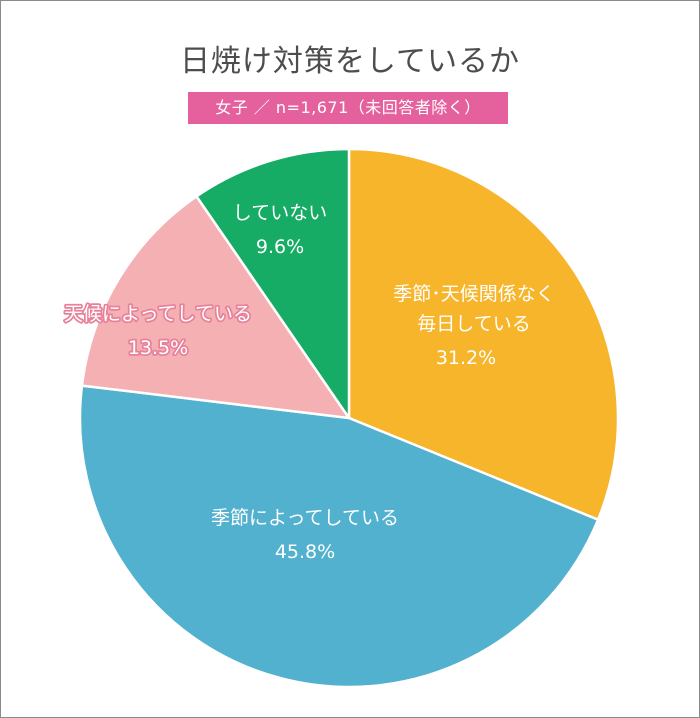 The height and width of the screenshot is (718, 700). What do you see at coordinates (305, 518) in the screenshot?
I see `slice-label-by-season-0: 季節によってしている` at bounding box center [305, 518].